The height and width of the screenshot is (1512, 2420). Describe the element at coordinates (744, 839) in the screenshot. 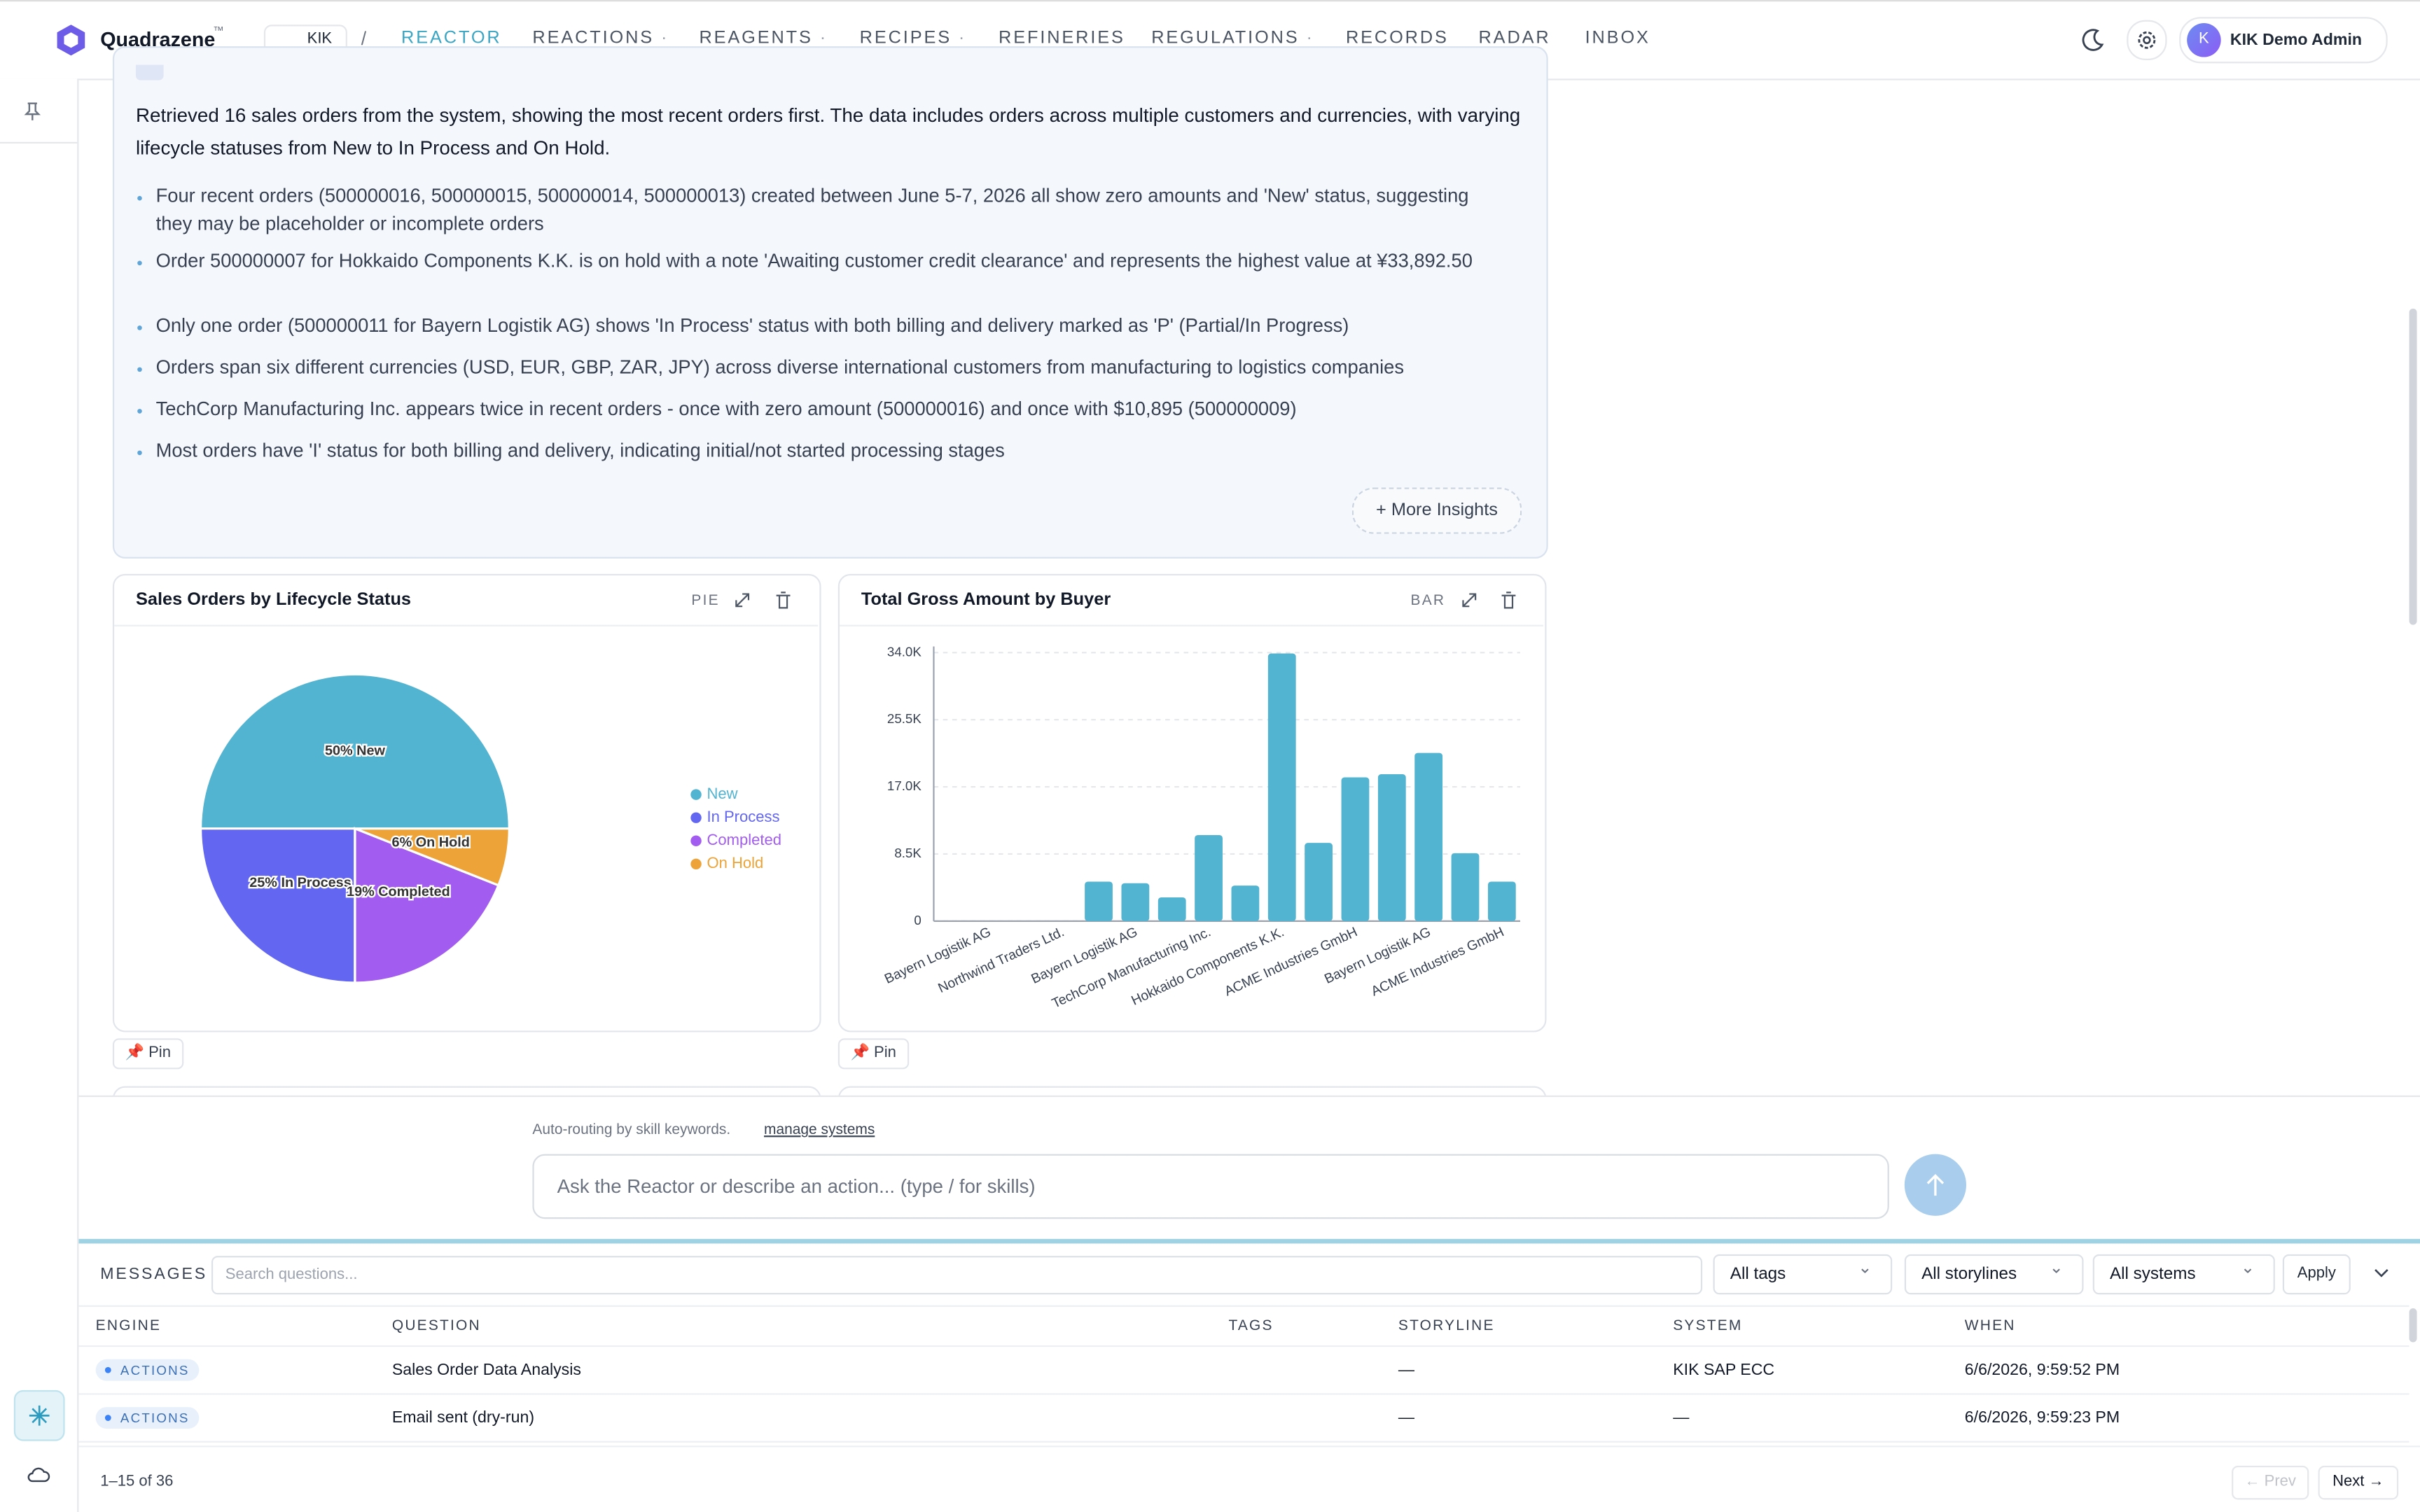

I see `legend-label: Completed` at that location.